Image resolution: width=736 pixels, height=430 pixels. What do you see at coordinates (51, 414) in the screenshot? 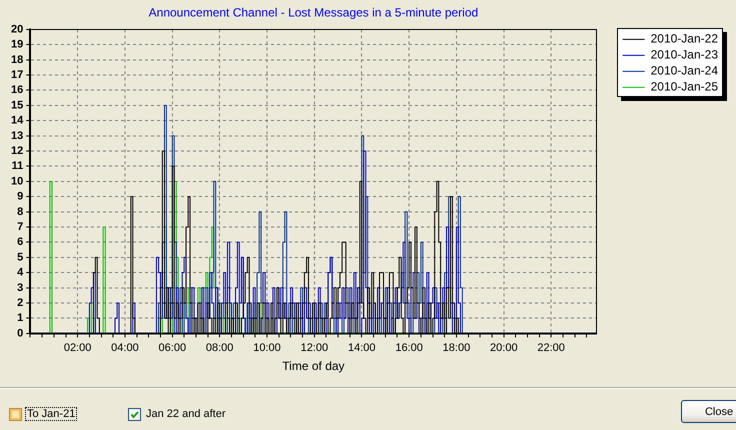
I see `text: To Jan-21` at bounding box center [51, 414].